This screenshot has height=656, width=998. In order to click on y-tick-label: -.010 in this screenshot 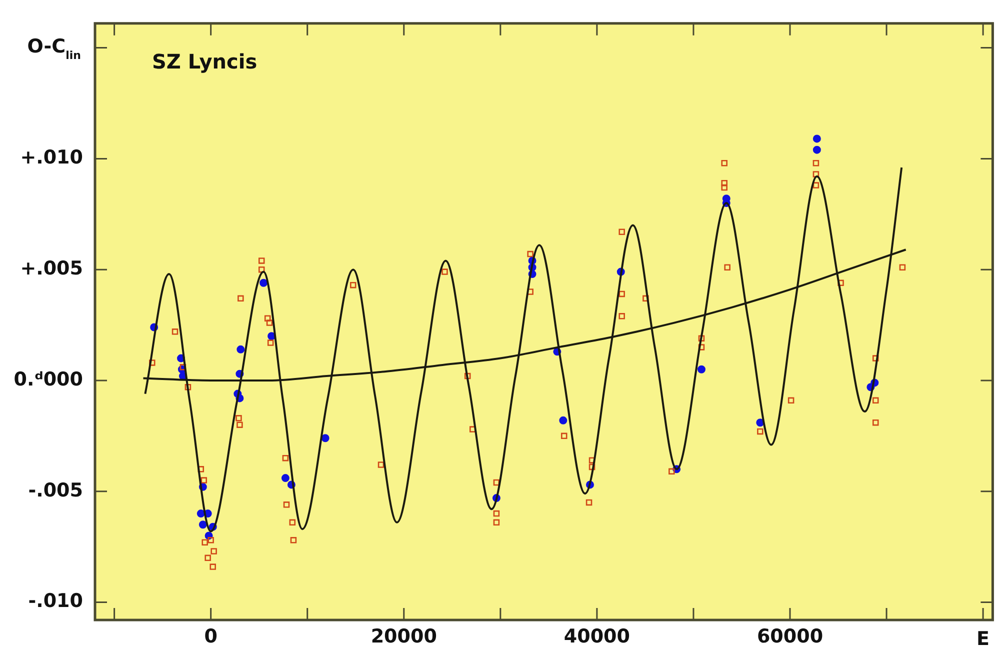, I will do `click(55, 601)`.